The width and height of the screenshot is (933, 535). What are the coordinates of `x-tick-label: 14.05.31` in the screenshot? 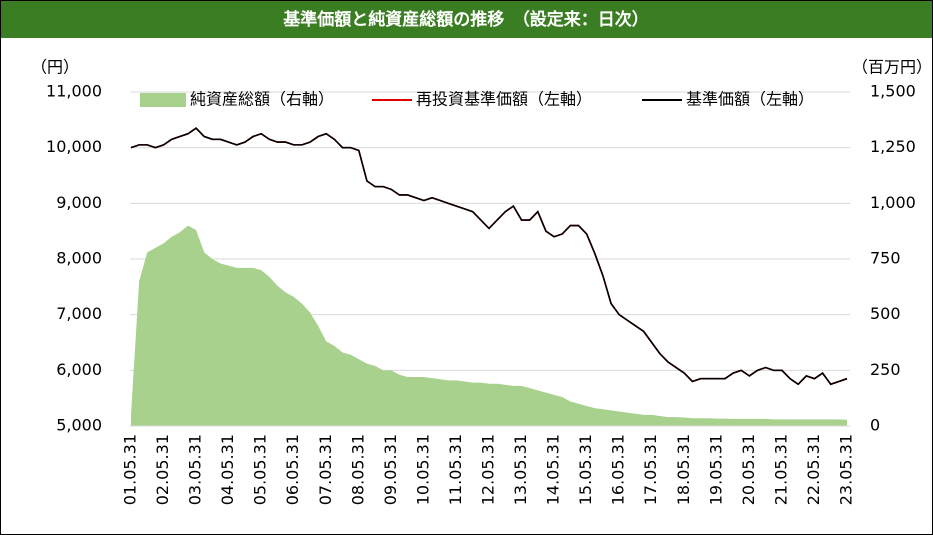 It's located at (553, 469).